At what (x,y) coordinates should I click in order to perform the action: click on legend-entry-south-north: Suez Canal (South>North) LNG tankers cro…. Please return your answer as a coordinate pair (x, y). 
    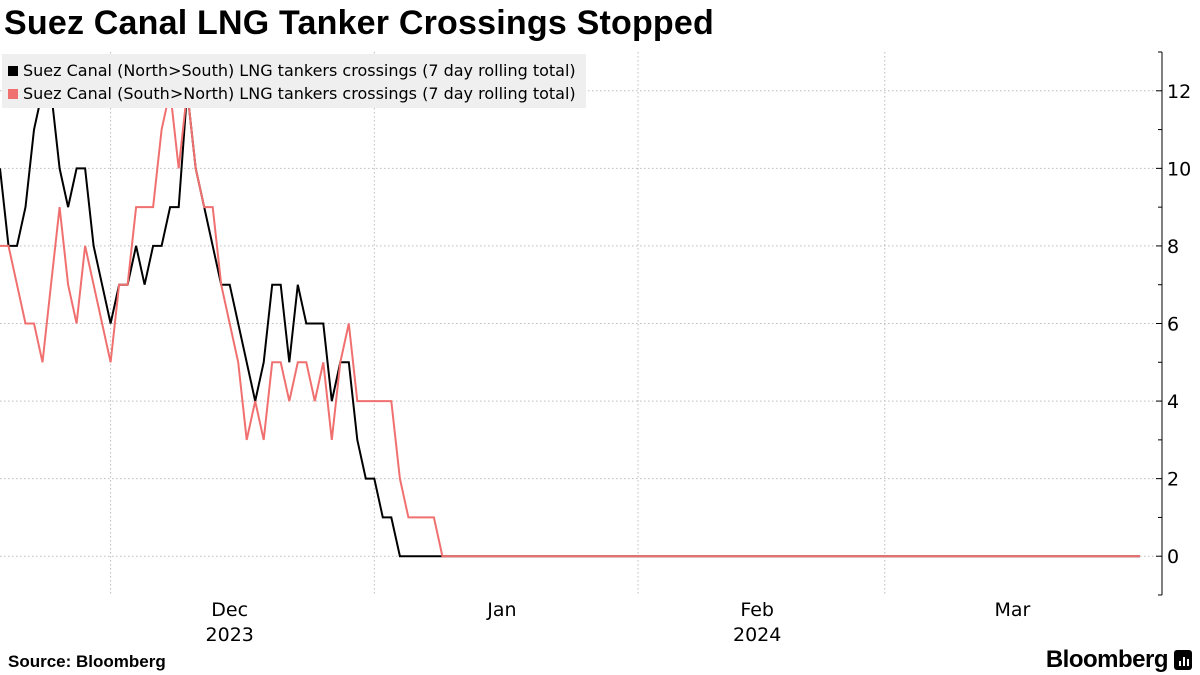
    Looking at the image, I should click on (292, 93).